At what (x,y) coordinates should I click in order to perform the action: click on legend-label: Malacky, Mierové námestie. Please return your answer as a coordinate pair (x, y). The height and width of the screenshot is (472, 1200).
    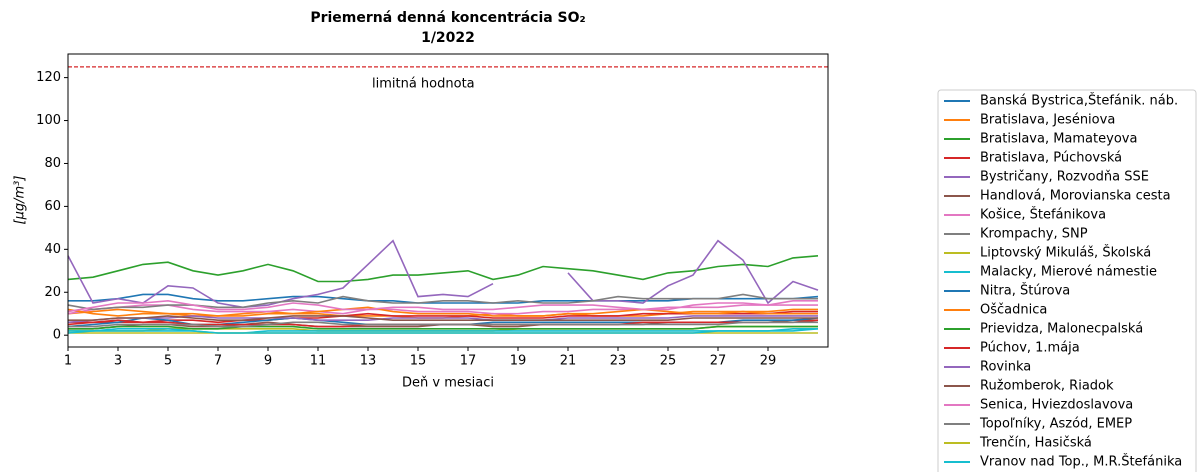
    Looking at the image, I should click on (1068, 272).